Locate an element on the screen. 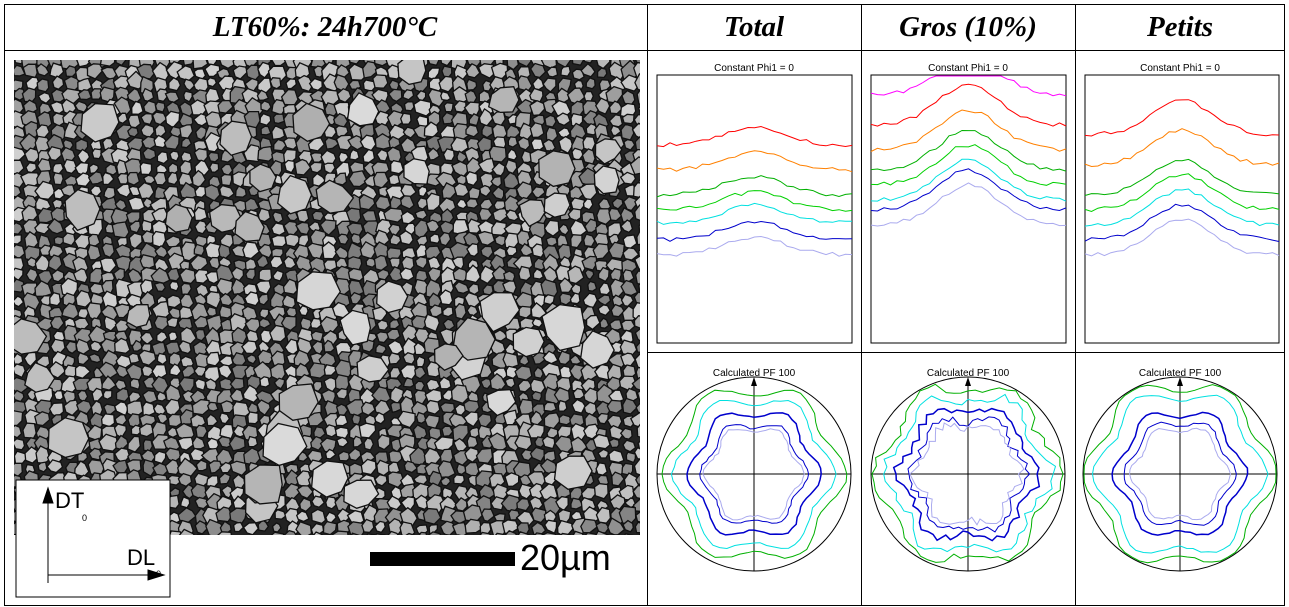  header-cell: Petits is located at coordinates (1179, 27).